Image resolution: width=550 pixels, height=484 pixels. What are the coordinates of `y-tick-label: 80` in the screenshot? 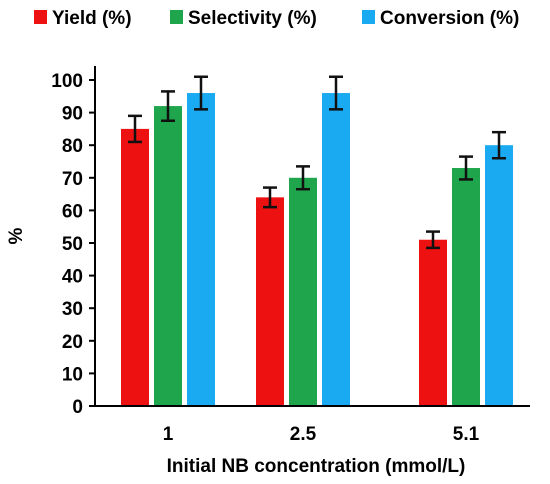 It's located at (72, 146).